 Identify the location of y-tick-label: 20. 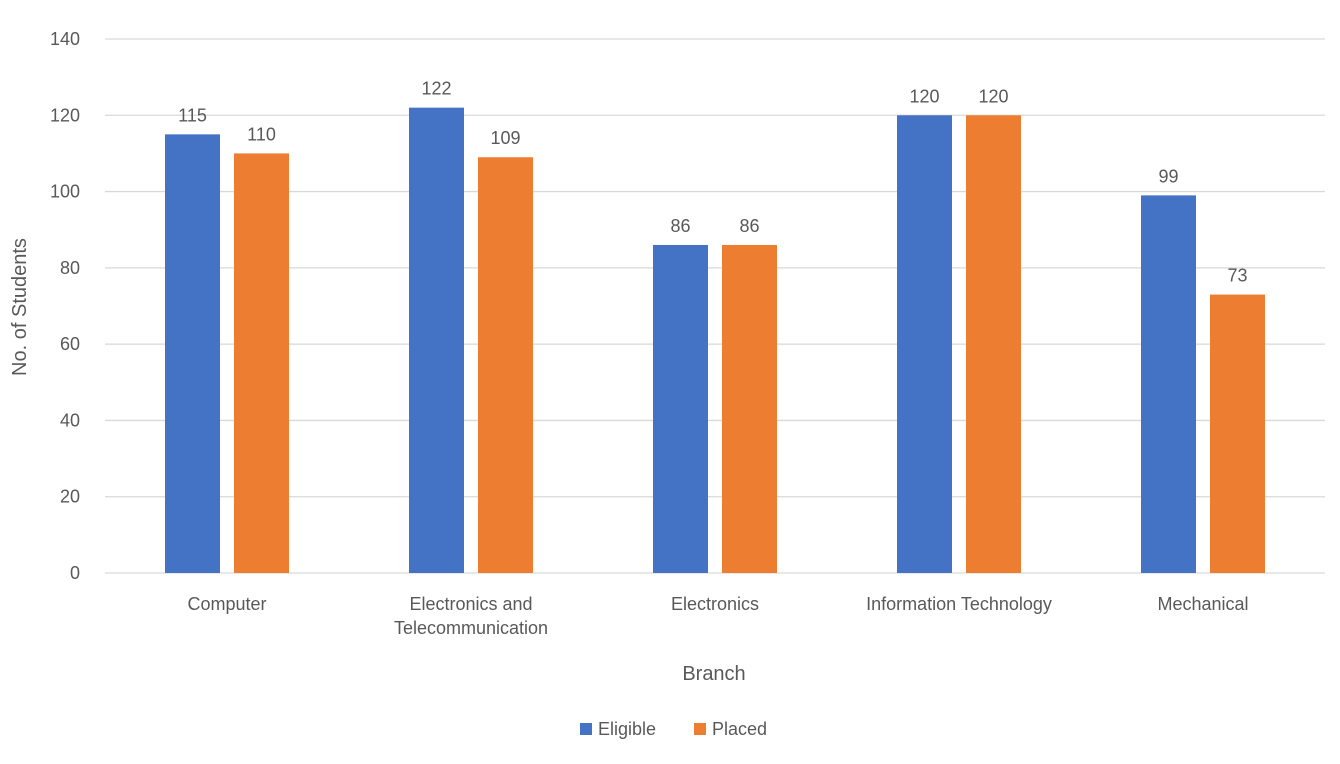
(70, 497).